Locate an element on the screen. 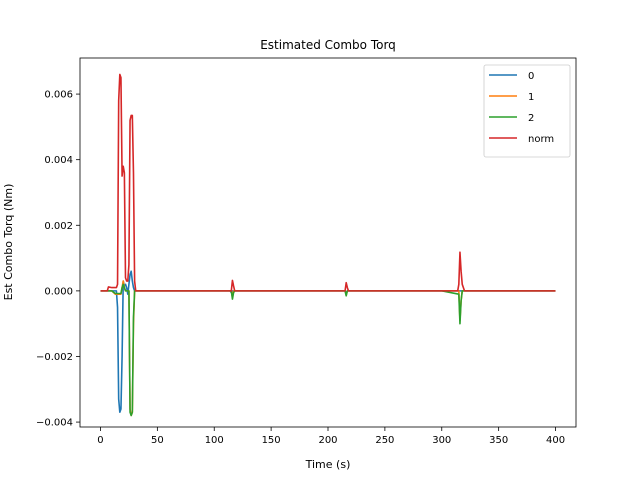 The image size is (640, 480). y-tick-label: −0.002 is located at coordinates (54, 357).